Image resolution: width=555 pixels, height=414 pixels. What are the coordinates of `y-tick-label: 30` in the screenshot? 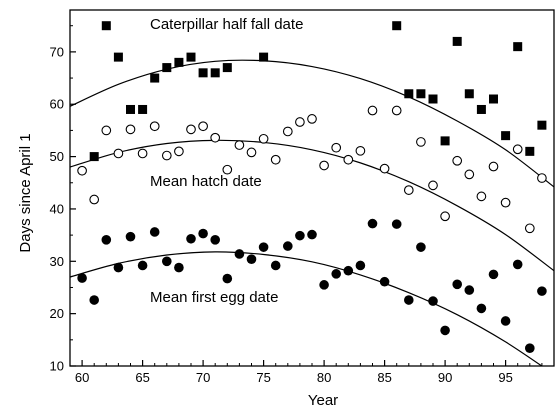 It's located at (57, 261).